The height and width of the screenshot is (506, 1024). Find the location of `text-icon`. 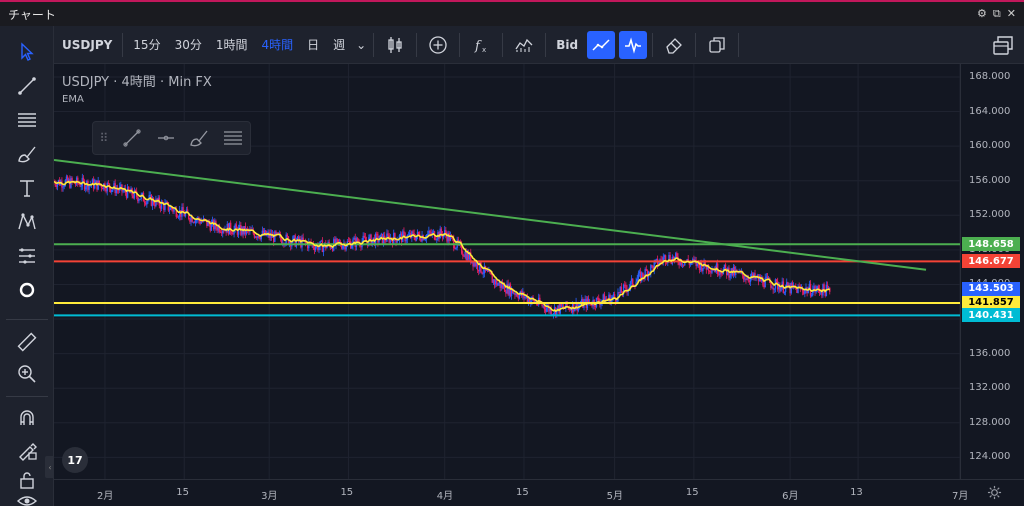

text-icon is located at coordinates (27, 188).